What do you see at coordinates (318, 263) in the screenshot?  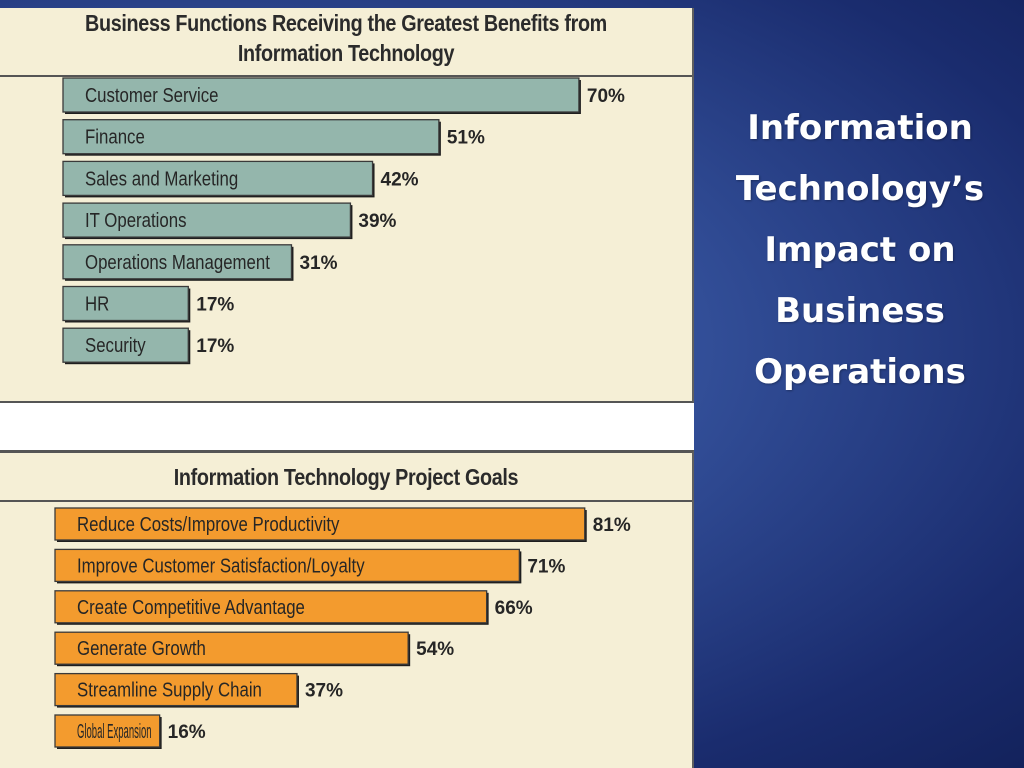 I see `benefits-value-label: 31%` at bounding box center [318, 263].